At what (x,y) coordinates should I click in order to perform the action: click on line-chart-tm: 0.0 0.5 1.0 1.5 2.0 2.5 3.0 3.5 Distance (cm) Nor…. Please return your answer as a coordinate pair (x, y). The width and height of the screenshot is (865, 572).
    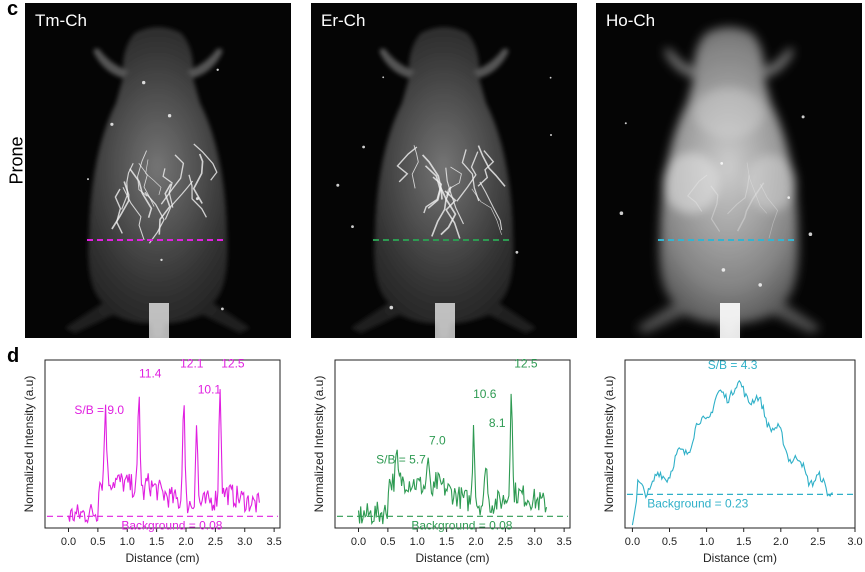
    Looking at the image, I should click on (152, 460).